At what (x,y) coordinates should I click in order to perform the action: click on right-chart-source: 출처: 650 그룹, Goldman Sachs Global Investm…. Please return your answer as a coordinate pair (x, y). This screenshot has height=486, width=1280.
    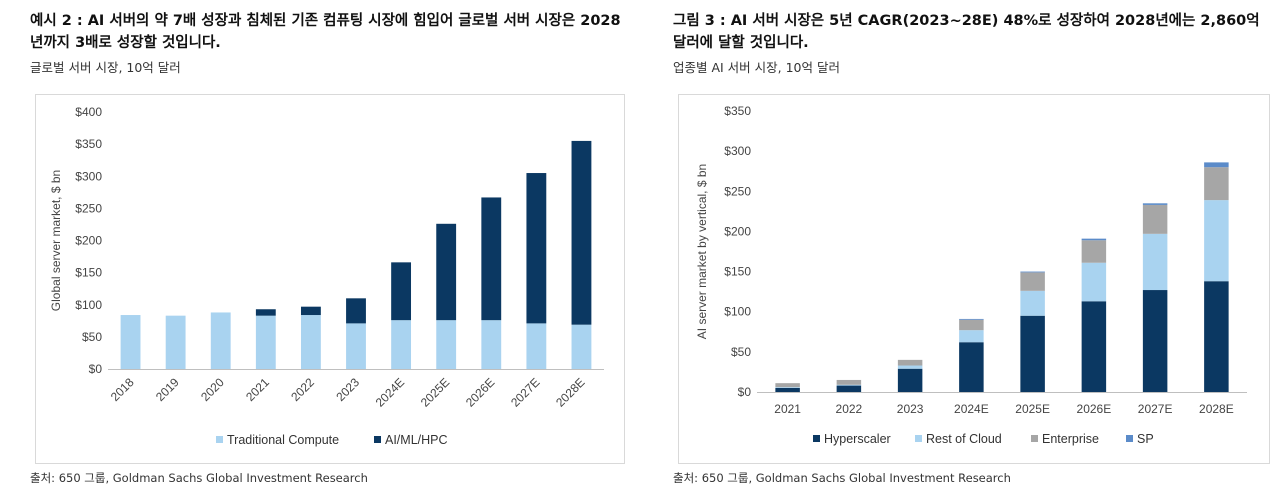
    Looking at the image, I should click on (842, 478).